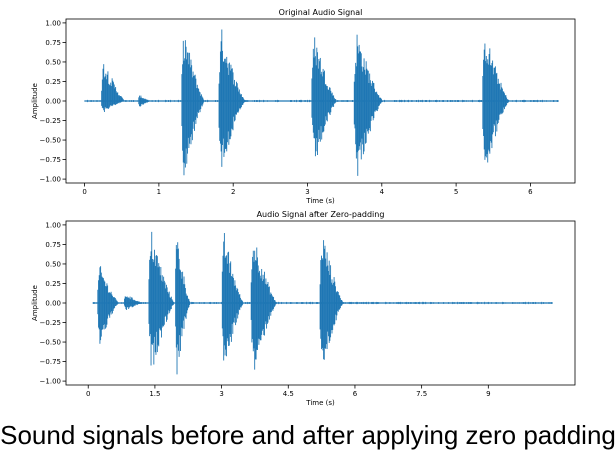  Describe the element at coordinates (321, 214) in the screenshot. I see `chart-title: Audio Signal after Zero-padding` at that location.